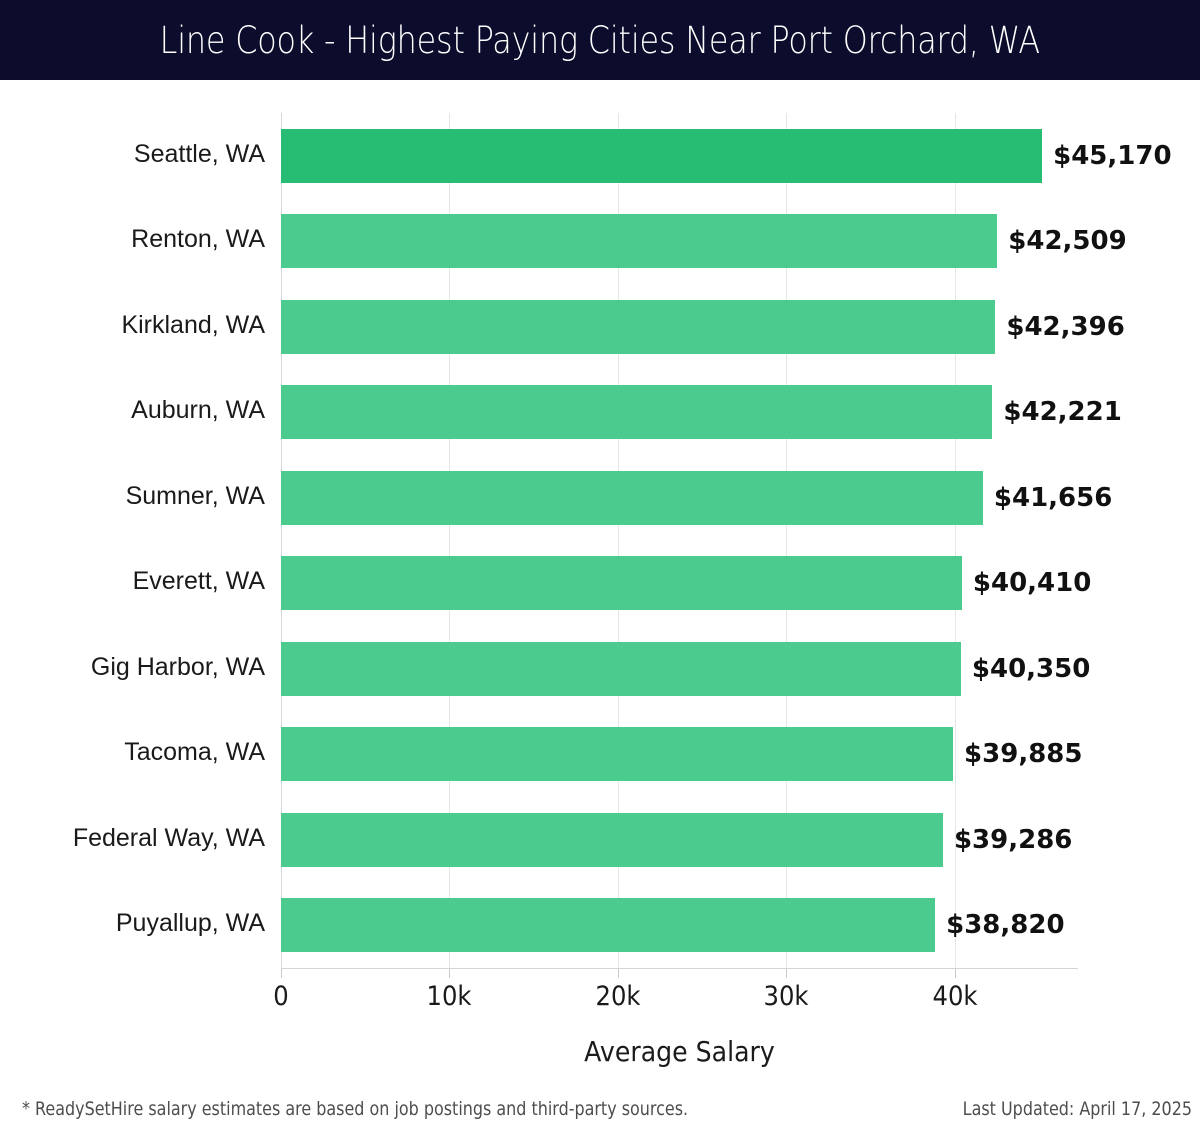 The width and height of the screenshot is (1200, 1140). I want to click on y-axis-category-label: Sumner, WA, so click(195, 495).